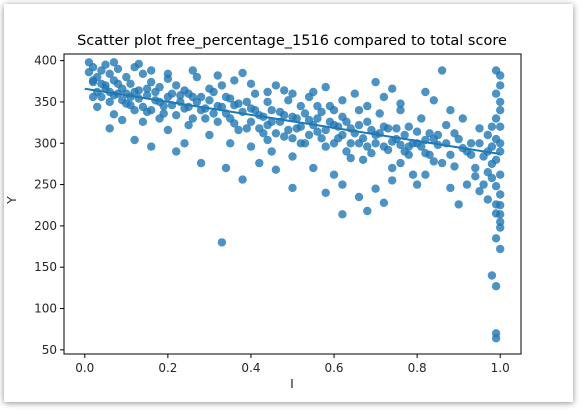 This screenshot has height=410, width=583. I want to click on y-tick-label: 150, so click(45, 267).